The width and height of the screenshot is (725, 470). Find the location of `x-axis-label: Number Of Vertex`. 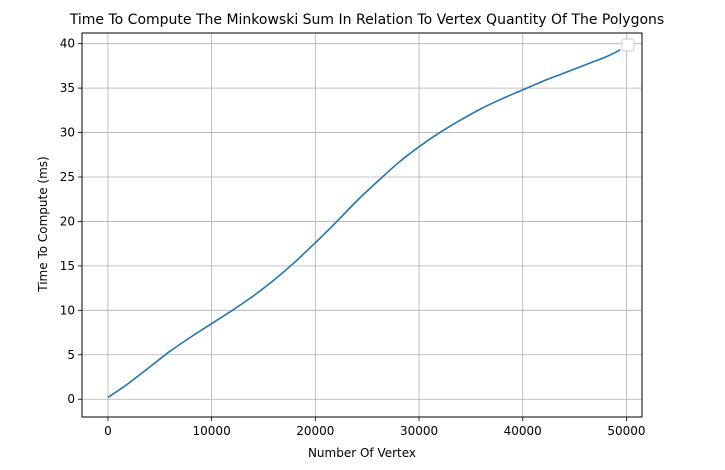

x-axis-label: Number Of Vertex is located at coordinates (362, 453).